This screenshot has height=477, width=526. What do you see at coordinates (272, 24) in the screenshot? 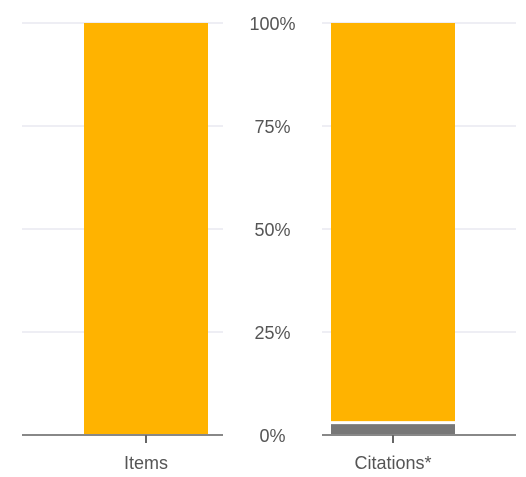
I see `y-tick-label-100: 100%` at bounding box center [272, 24].